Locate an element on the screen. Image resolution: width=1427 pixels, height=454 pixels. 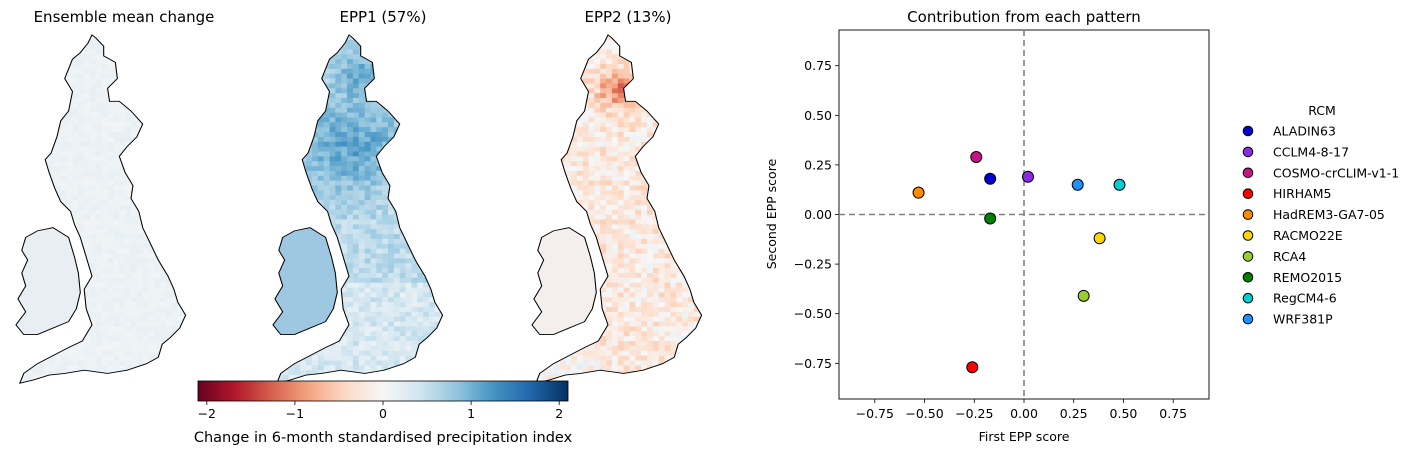
legend-label: WRF381P is located at coordinates (1303, 319).